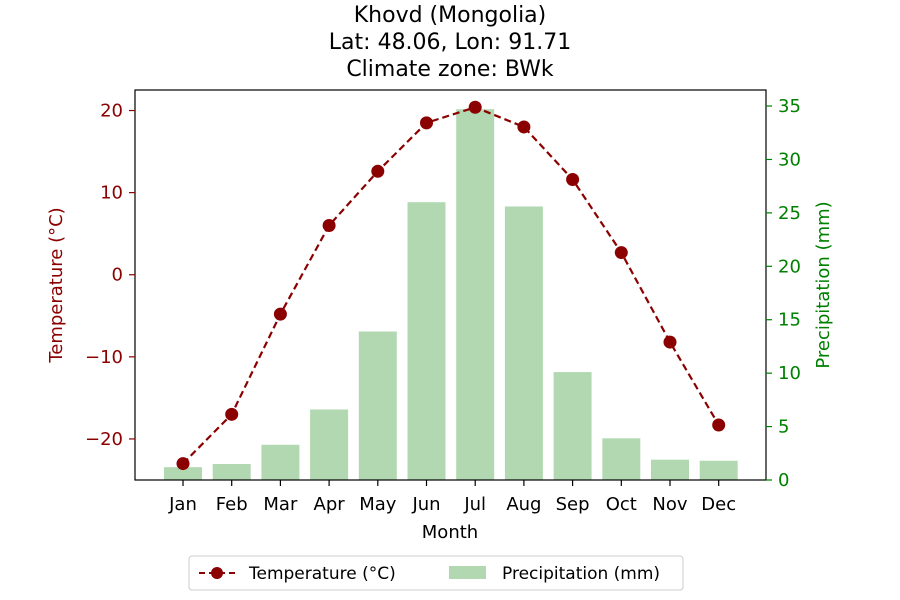 Image resolution: width=900 pixels, height=600 pixels. Describe the element at coordinates (104, 357) in the screenshot. I see `temperature-tick-label: −10` at that location.